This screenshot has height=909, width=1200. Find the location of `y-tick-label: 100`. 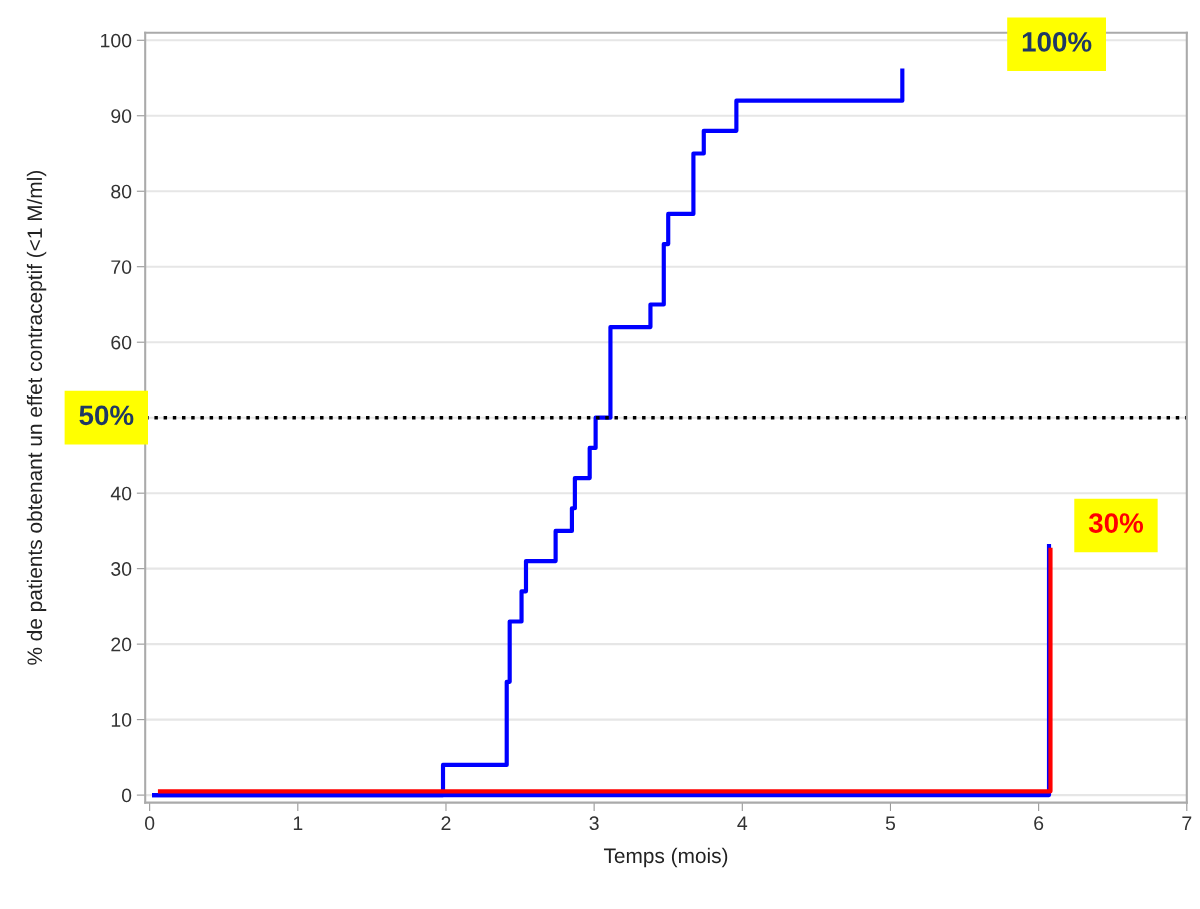

y-tick-label: 100 is located at coordinates (116, 40).